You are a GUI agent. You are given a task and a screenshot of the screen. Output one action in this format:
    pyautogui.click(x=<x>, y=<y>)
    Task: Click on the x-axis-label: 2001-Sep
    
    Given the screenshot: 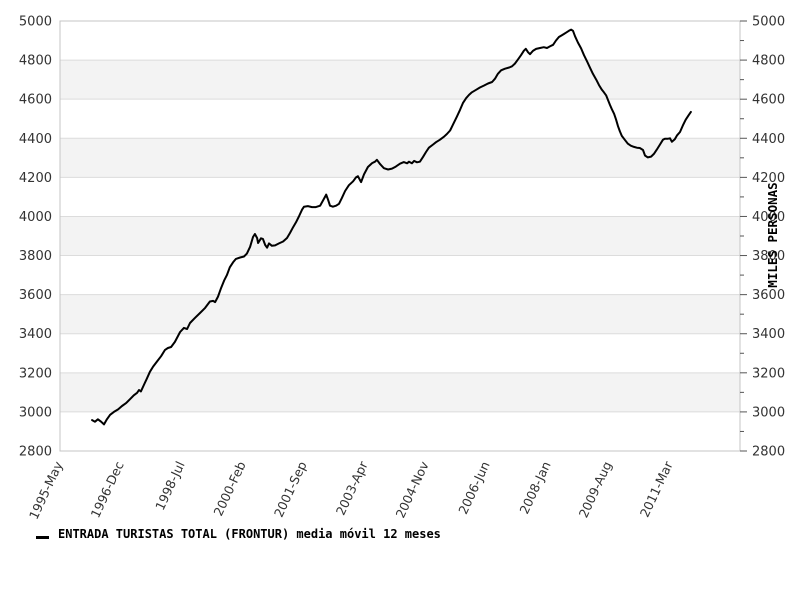 What is the action you would take?
    pyautogui.click(x=290, y=489)
    